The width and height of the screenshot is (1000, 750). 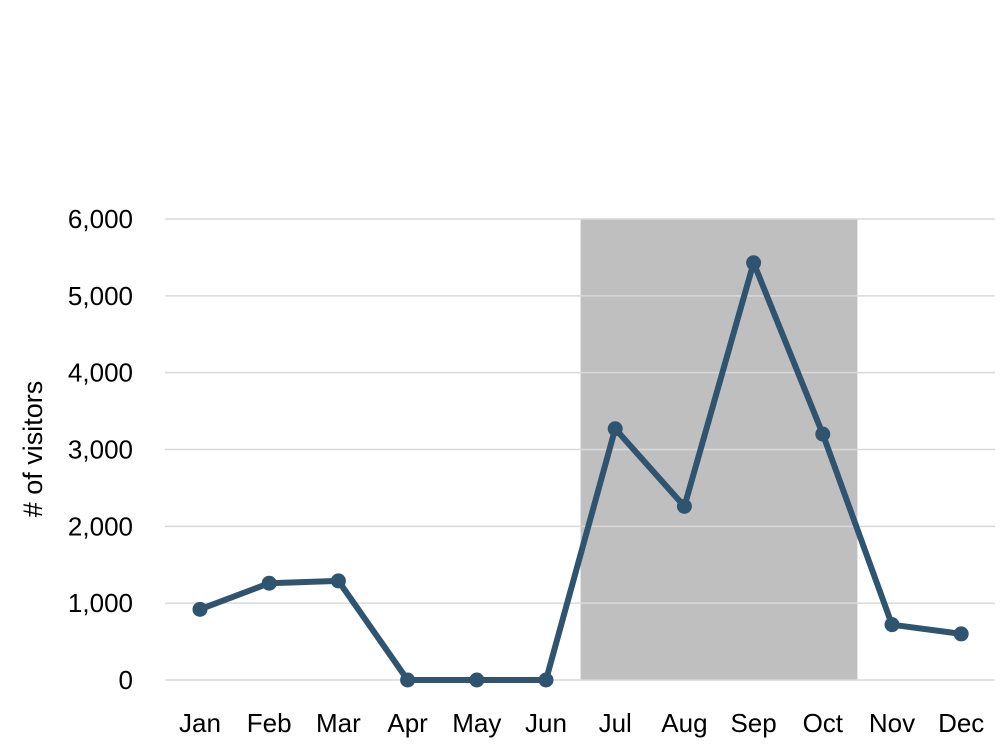 I want to click on x-tick-label: Feb, so click(x=269, y=723).